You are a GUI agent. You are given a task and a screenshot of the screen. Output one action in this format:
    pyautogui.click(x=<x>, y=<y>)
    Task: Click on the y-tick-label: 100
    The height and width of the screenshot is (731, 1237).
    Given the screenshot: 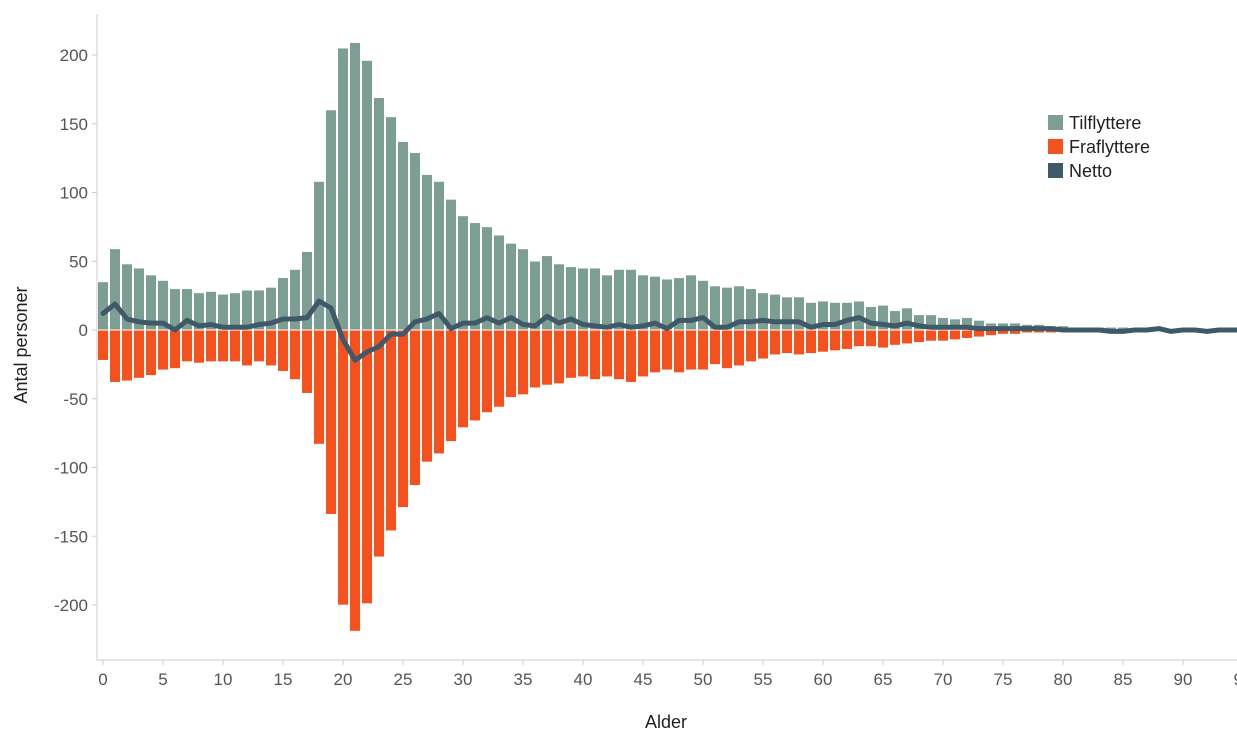 What is the action you would take?
    pyautogui.click(x=74, y=193)
    